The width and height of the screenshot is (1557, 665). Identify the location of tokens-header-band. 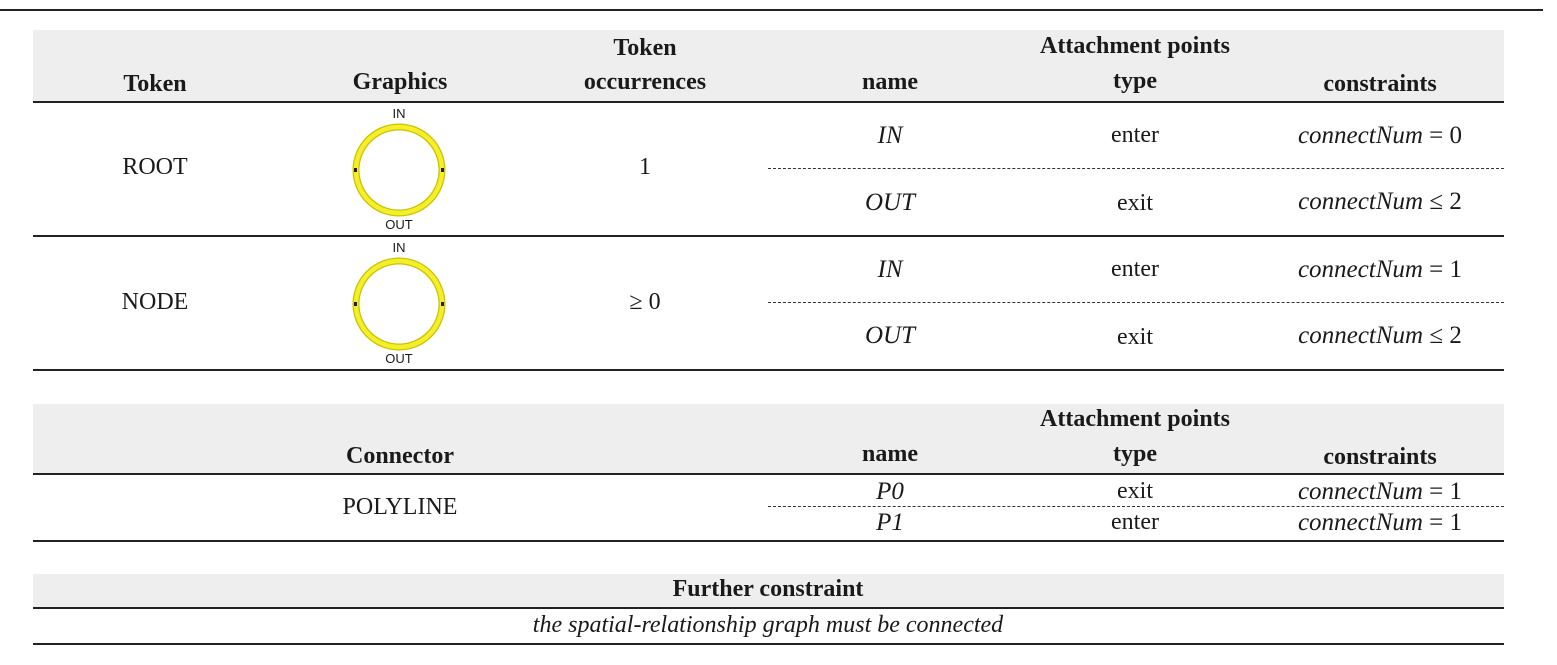
(768, 65).